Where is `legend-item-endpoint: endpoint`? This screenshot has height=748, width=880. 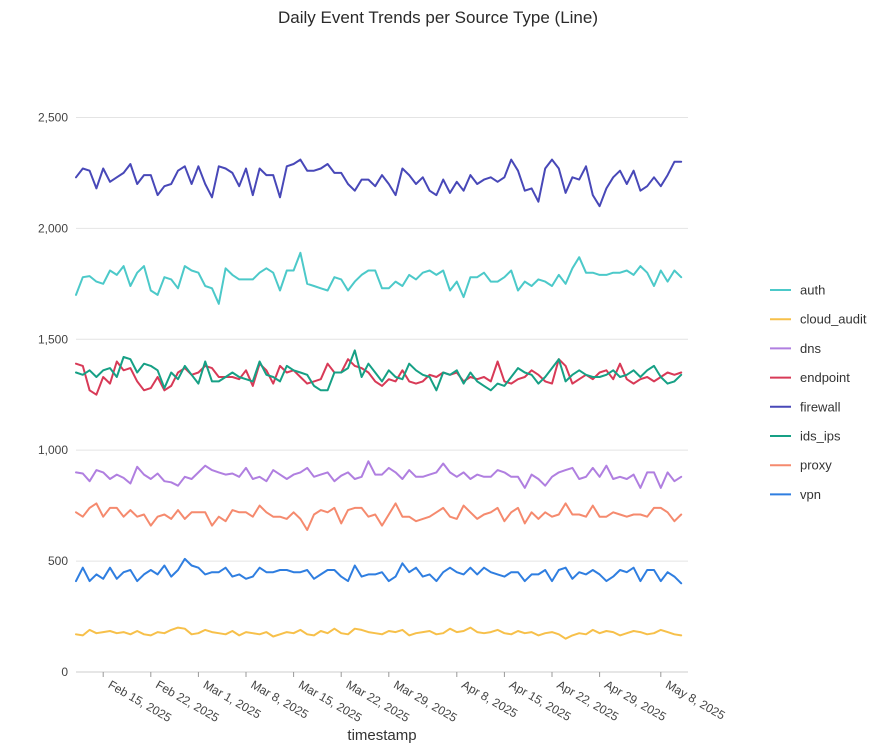
legend-item-endpoint: endpoint is located at coordinates (810, 377).